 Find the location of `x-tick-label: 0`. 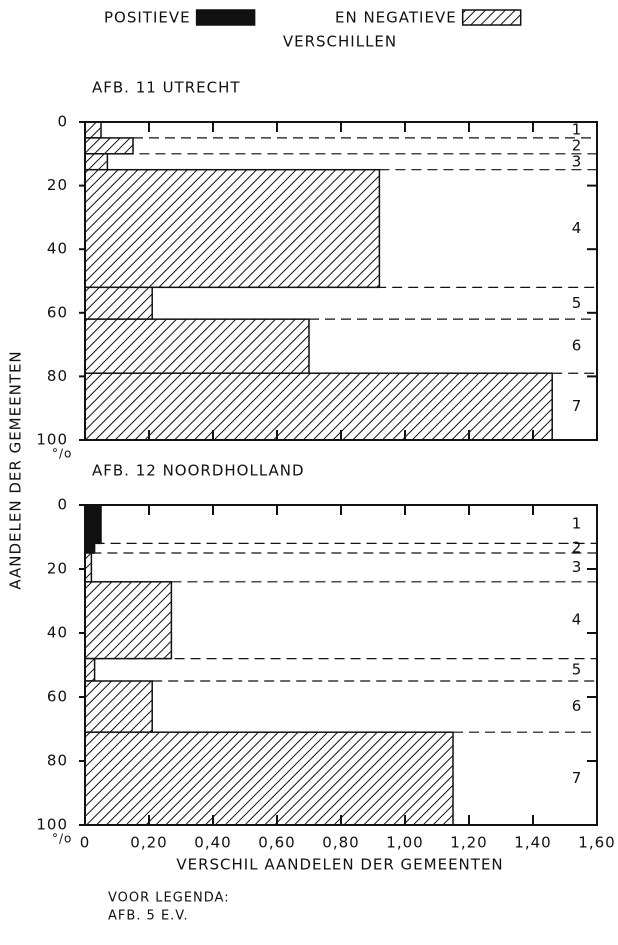

x-tick-label: 0 is located at coordinates (85, 843).